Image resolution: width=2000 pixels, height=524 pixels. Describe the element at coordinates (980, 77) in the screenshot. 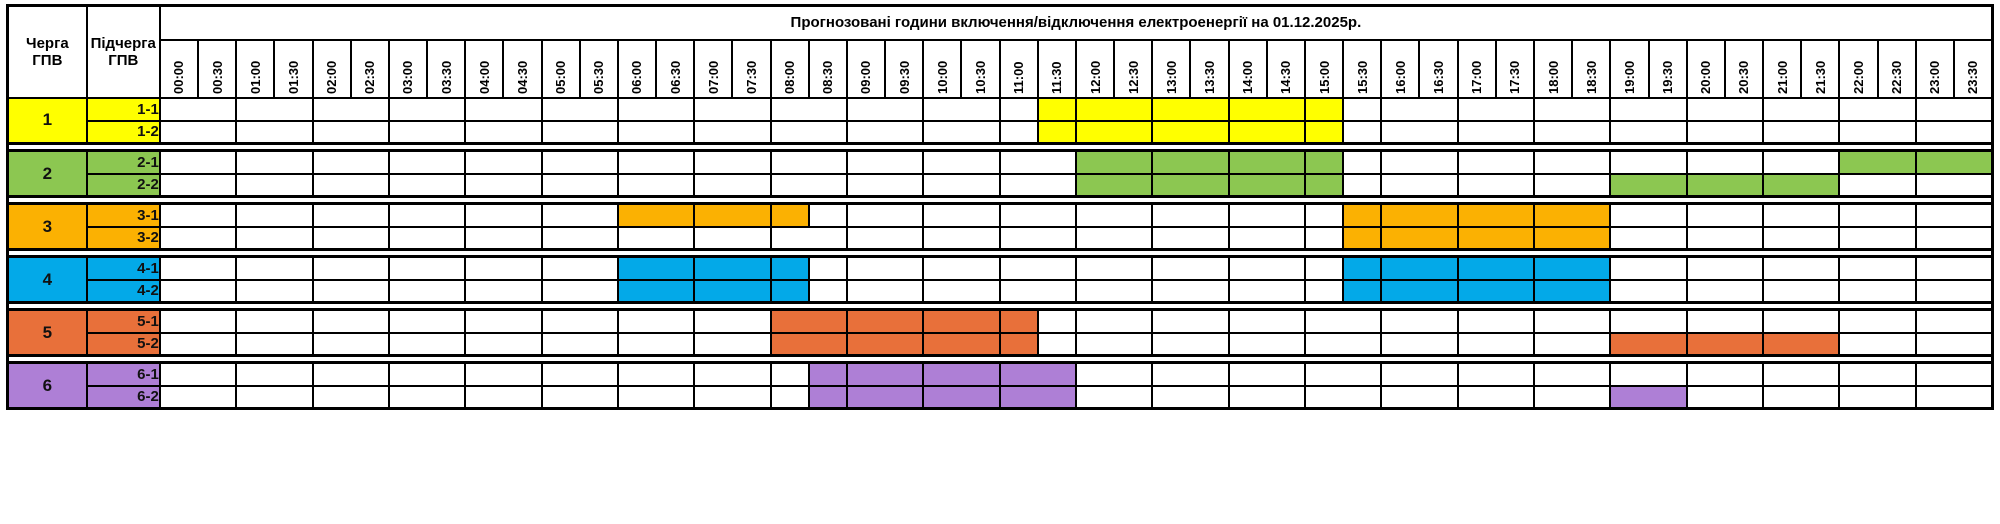

I see `time-label: 10:30` at that location.